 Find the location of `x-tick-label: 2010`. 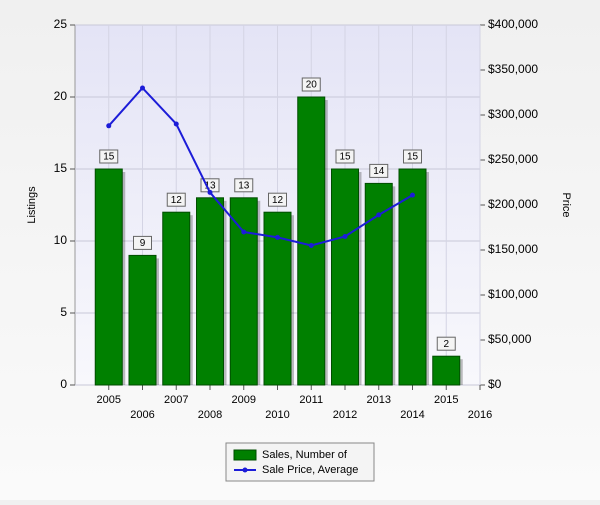

x-tick-label: 2010 is located at coordinates (277, 415).